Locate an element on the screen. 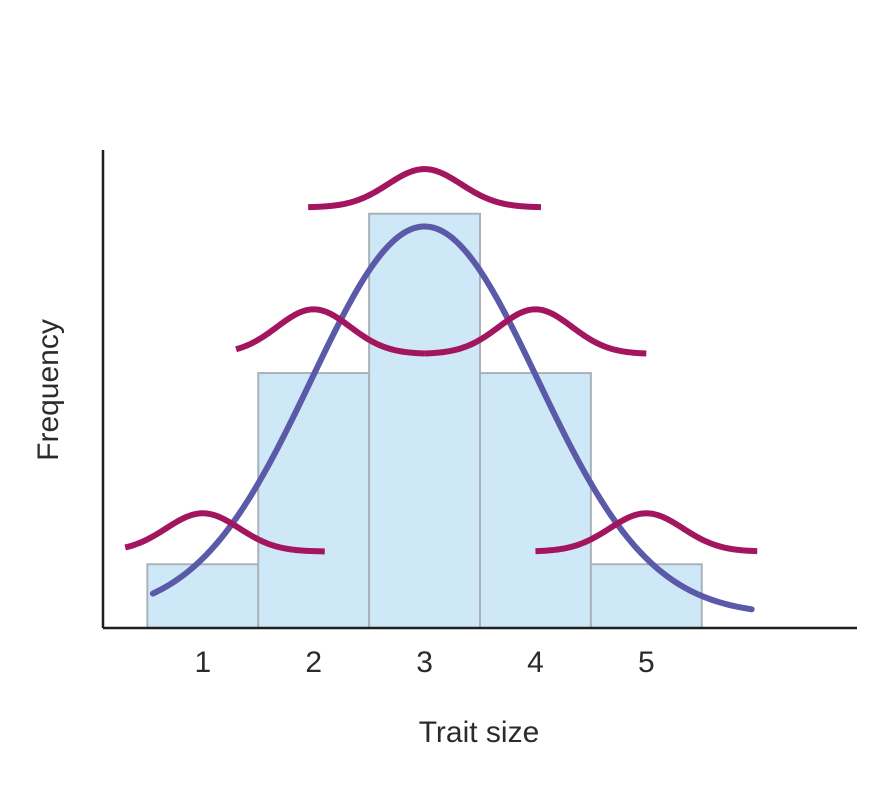 The height and width of the screenshot is (810, 896). x-tick-label-1: 1 is located at coordinates (202, 662).